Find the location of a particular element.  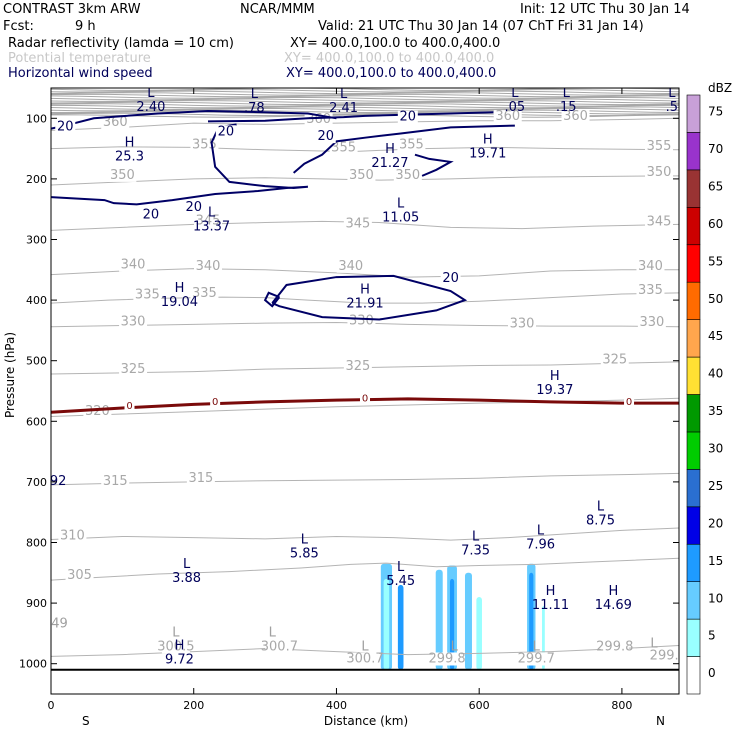

wind-extremum-value: 5.45 is located at coordinates (400, 581).